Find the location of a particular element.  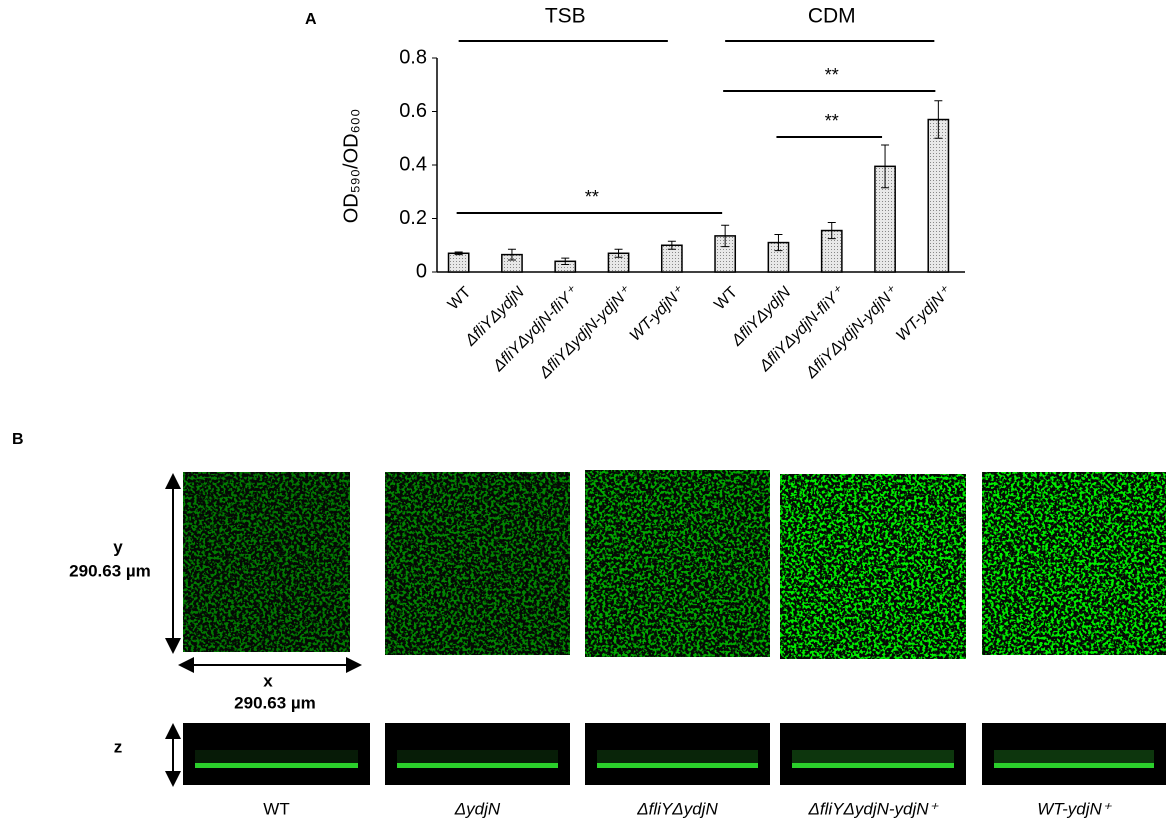

strain-label: ΔydjN is located at coordinates (477, 808).